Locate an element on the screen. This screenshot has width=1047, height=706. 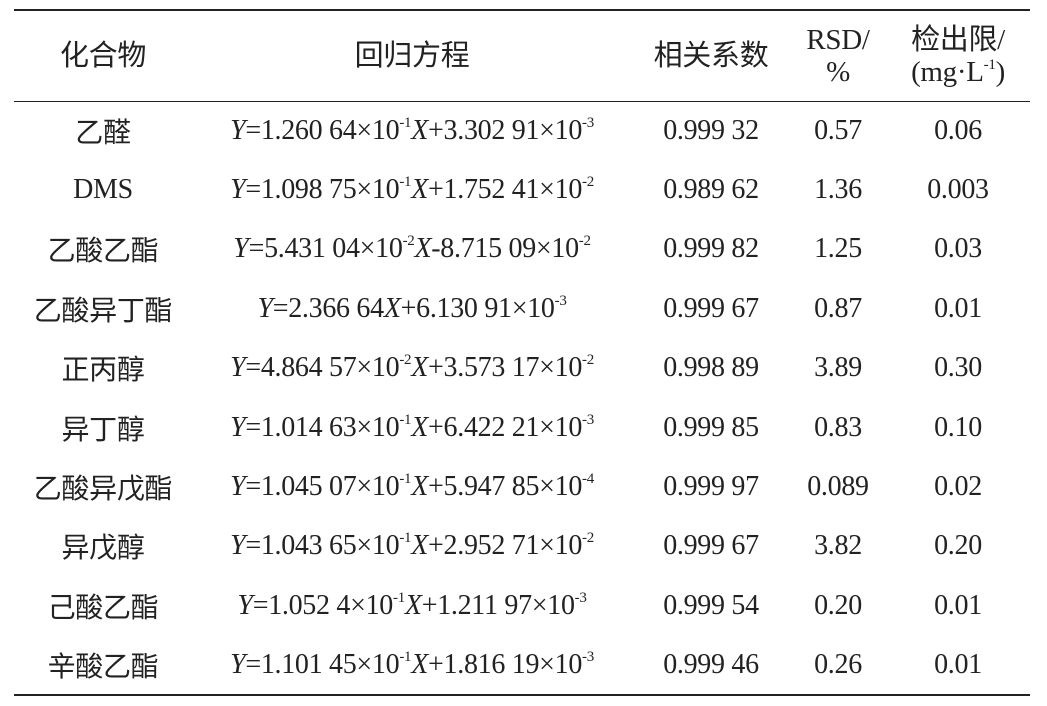
table-cell: 己酸乙酯 is located at coordinates (103, 608).